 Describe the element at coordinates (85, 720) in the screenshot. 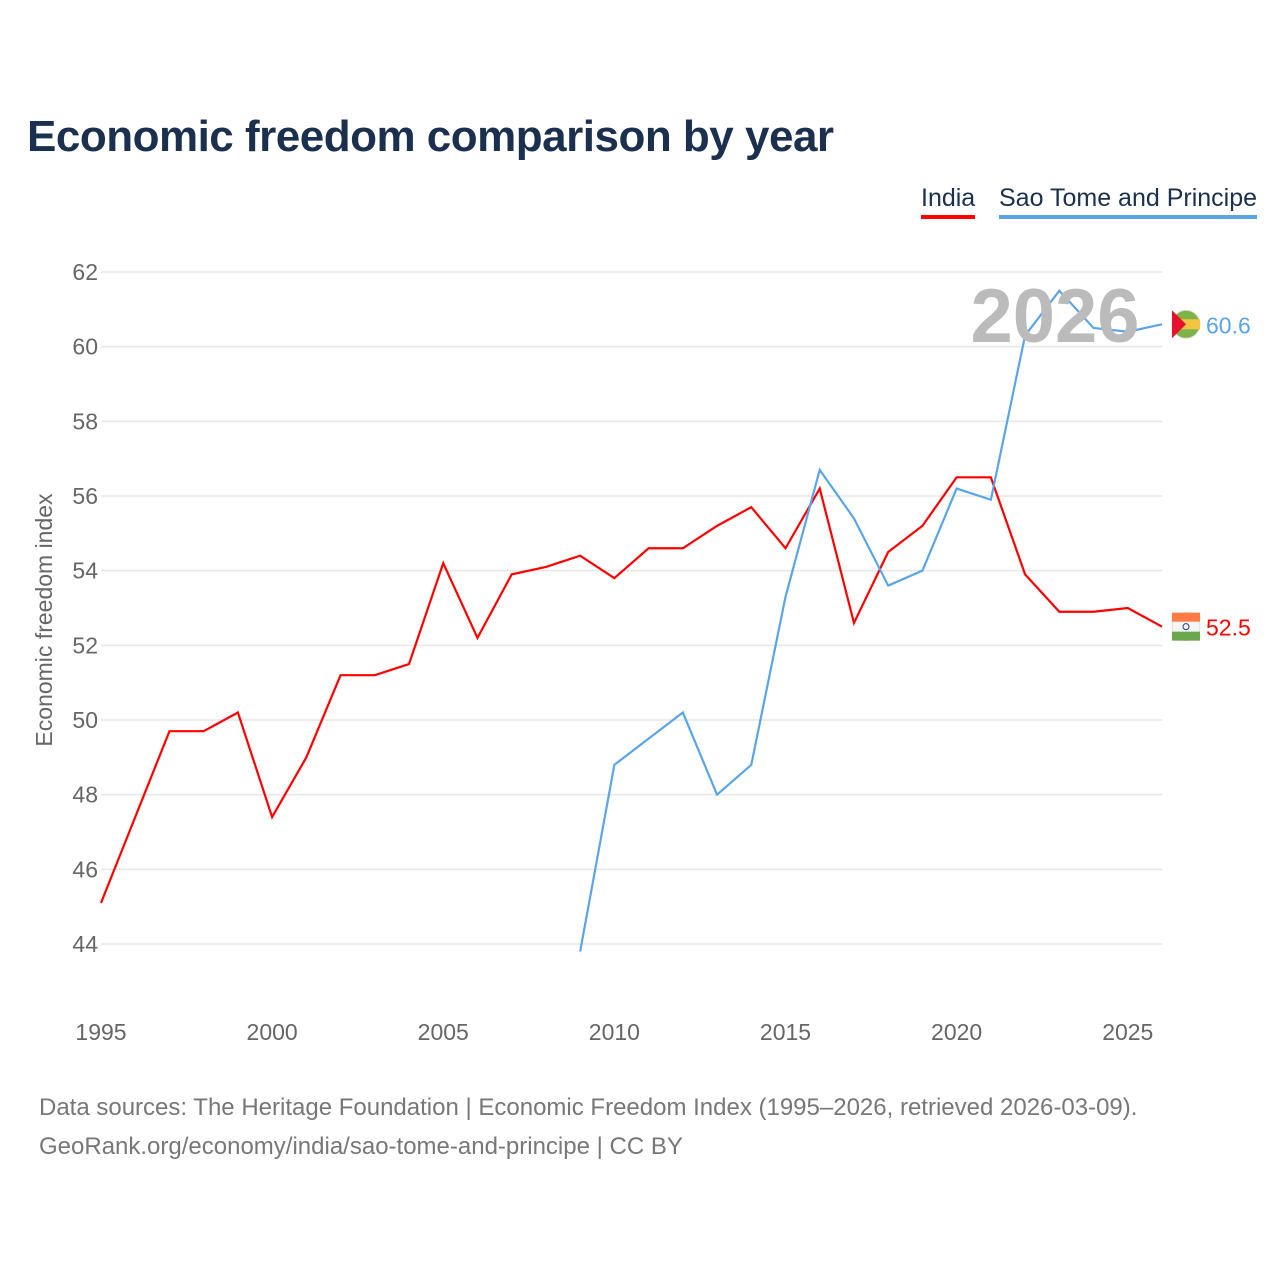

I see `y-tick-label: 50` at that location.